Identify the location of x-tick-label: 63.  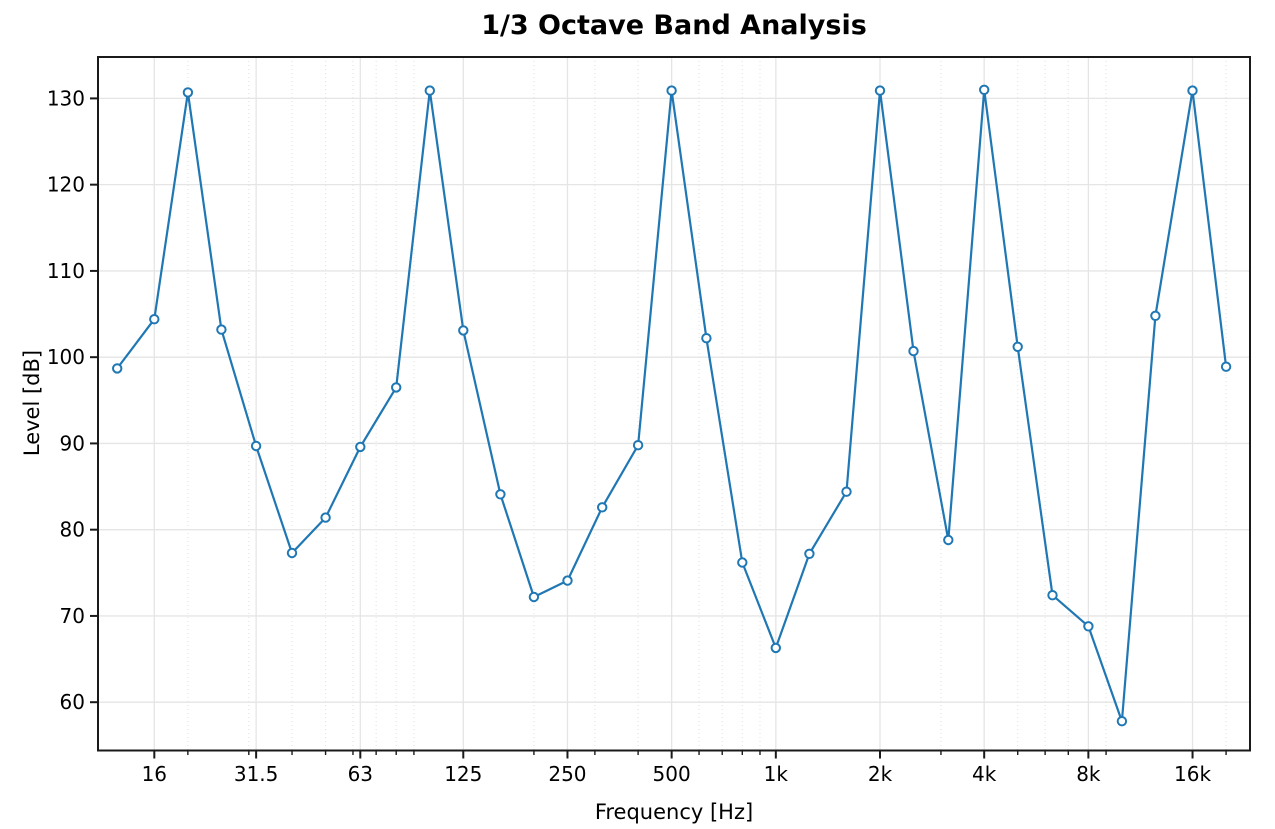
(360, 774).